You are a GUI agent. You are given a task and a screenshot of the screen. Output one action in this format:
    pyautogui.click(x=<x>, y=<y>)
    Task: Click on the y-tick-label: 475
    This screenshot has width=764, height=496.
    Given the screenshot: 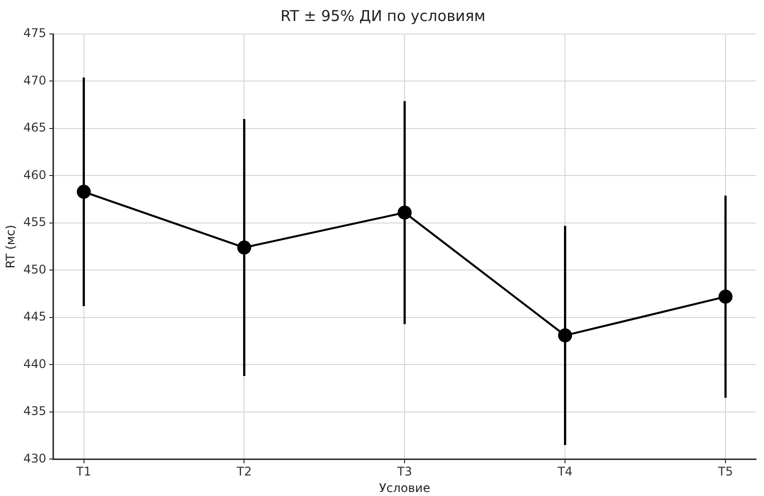 What is the action you would take?
    pyautogui.click(x=34, y=33)
    